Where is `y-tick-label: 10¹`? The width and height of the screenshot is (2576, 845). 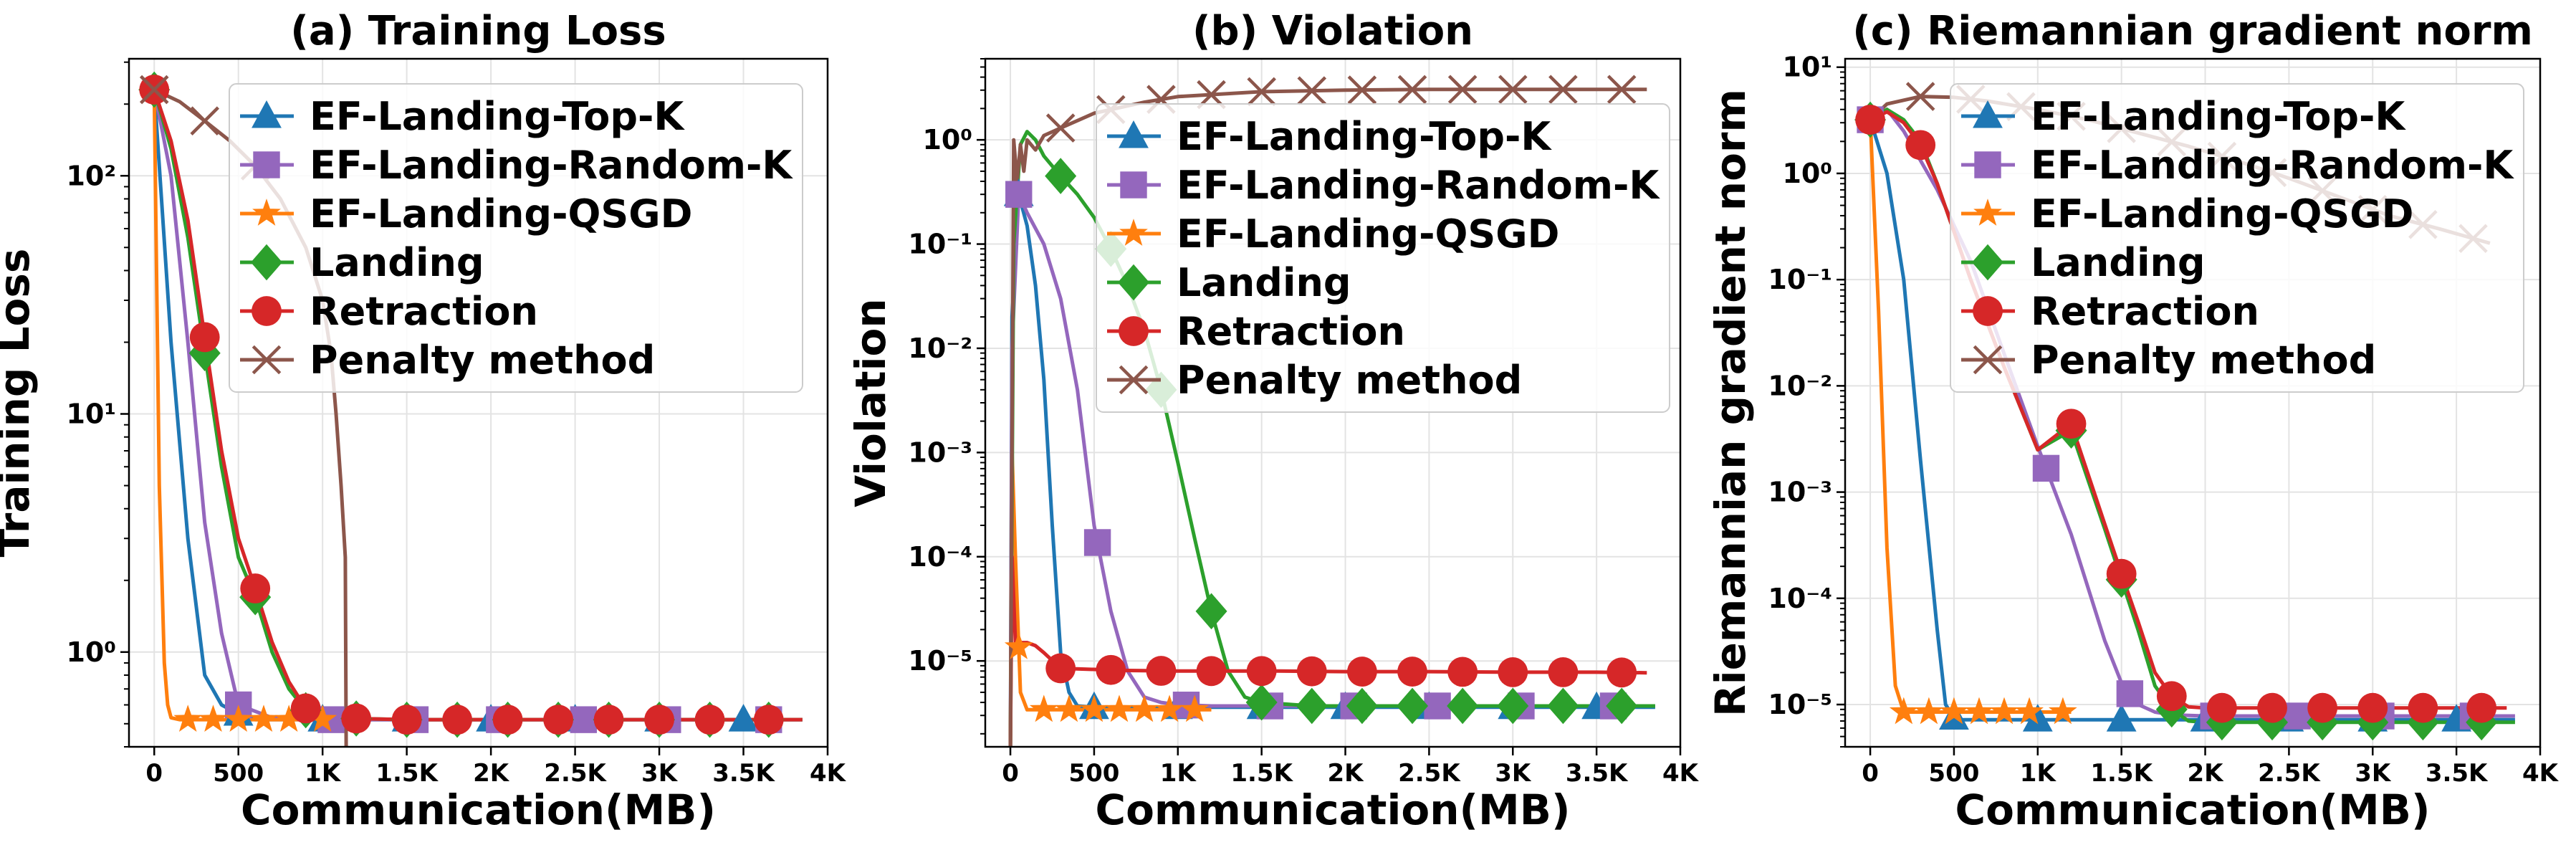
y-tick-label: 10¹ is located at coordinates (1807, 67).